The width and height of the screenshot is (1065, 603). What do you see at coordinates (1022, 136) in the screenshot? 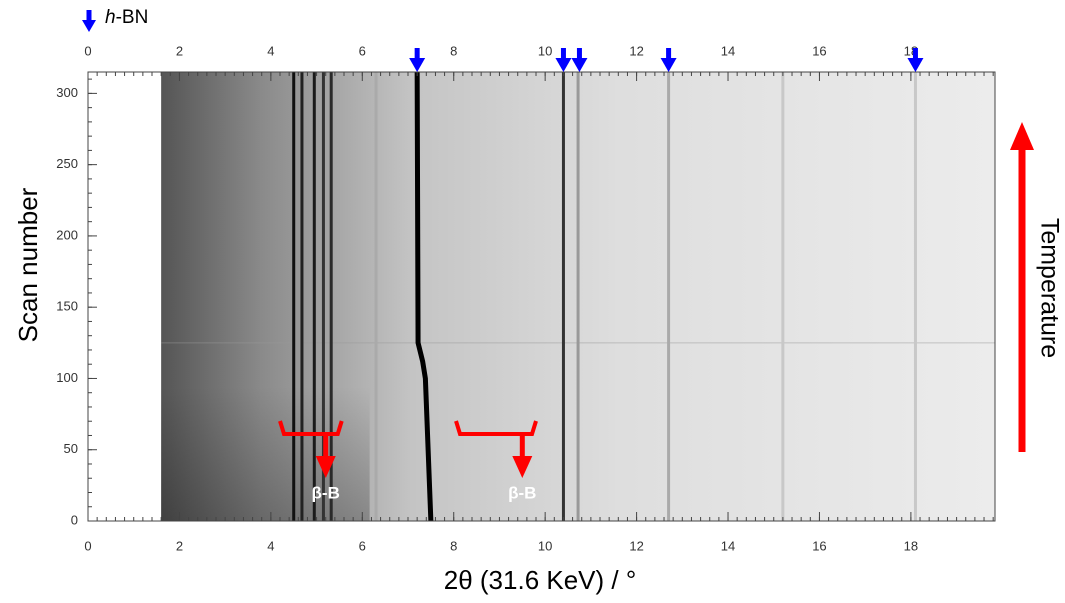
I see `temperature-arrowhead` at bounding box center [1022, 136].